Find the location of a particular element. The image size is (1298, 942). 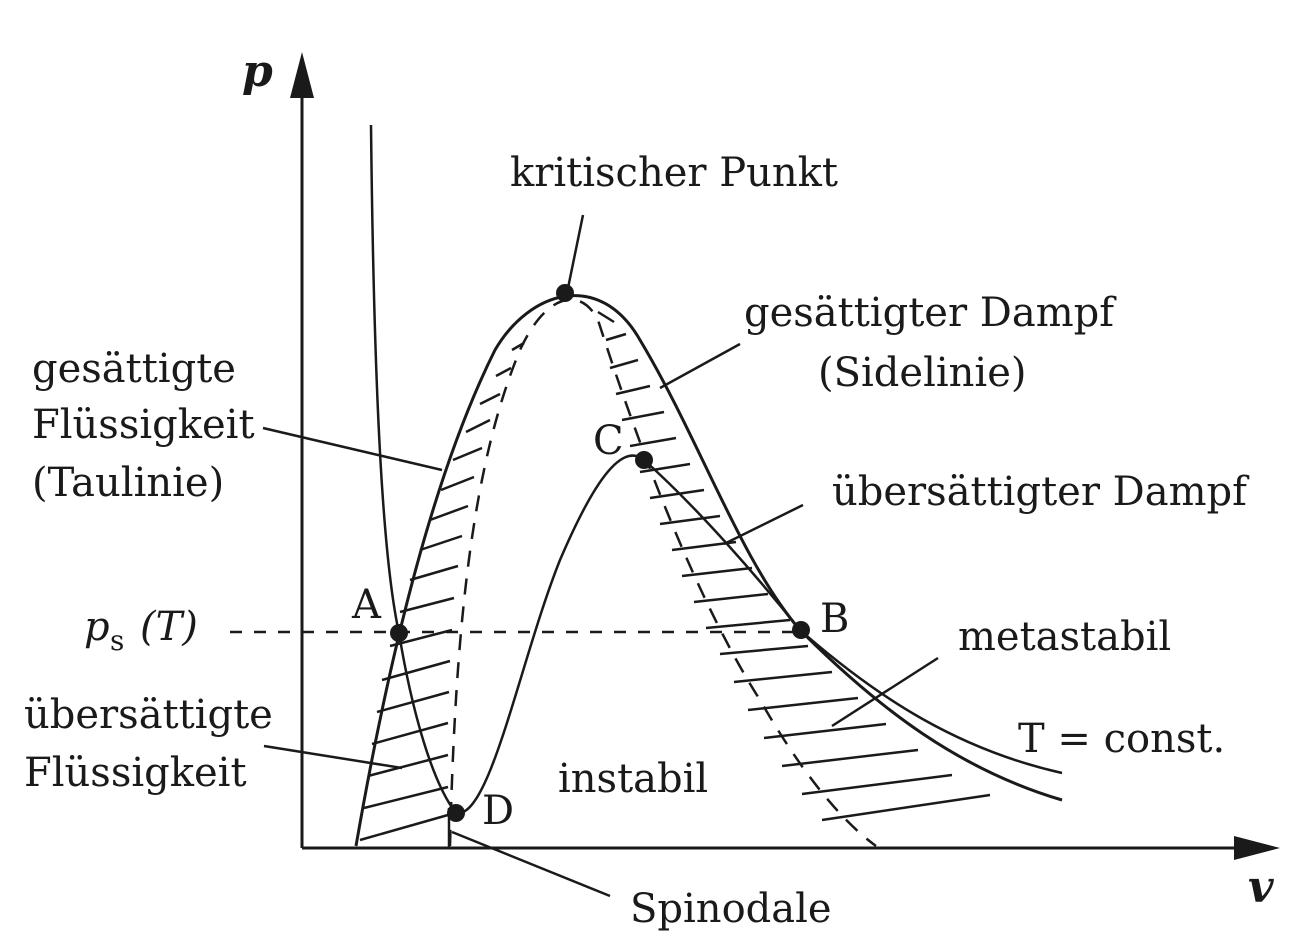

saturation-pressure-label: p s (T) is located at coordinates (141, 630).